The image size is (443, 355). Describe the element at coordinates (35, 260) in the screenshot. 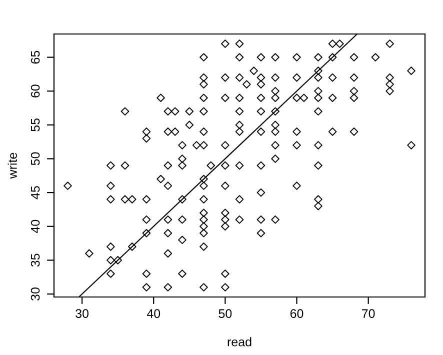

I see `y-tick-label: 35` at that location.